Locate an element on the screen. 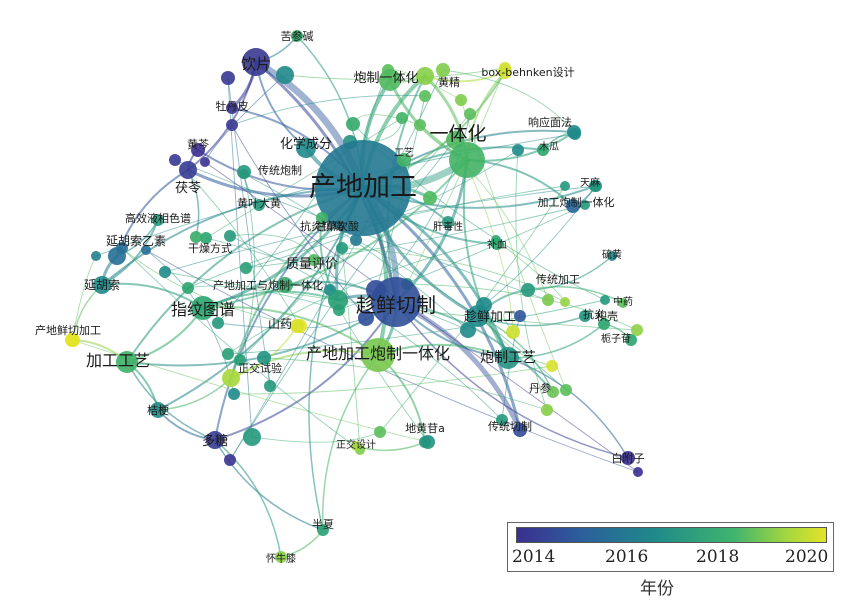  label-zhiliangpingjia: 质量评价 is located at coordinates (312, 264).